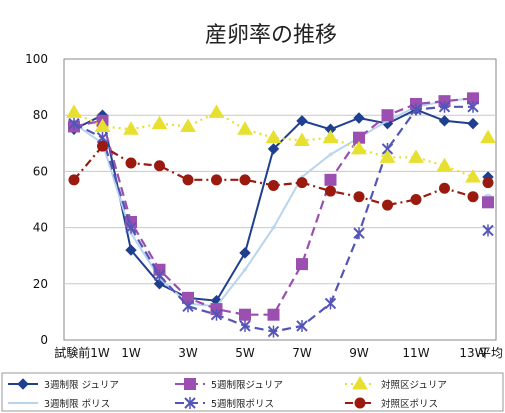  I want to click on legend-item: 3週制限 ポリス, so click(59, 404).